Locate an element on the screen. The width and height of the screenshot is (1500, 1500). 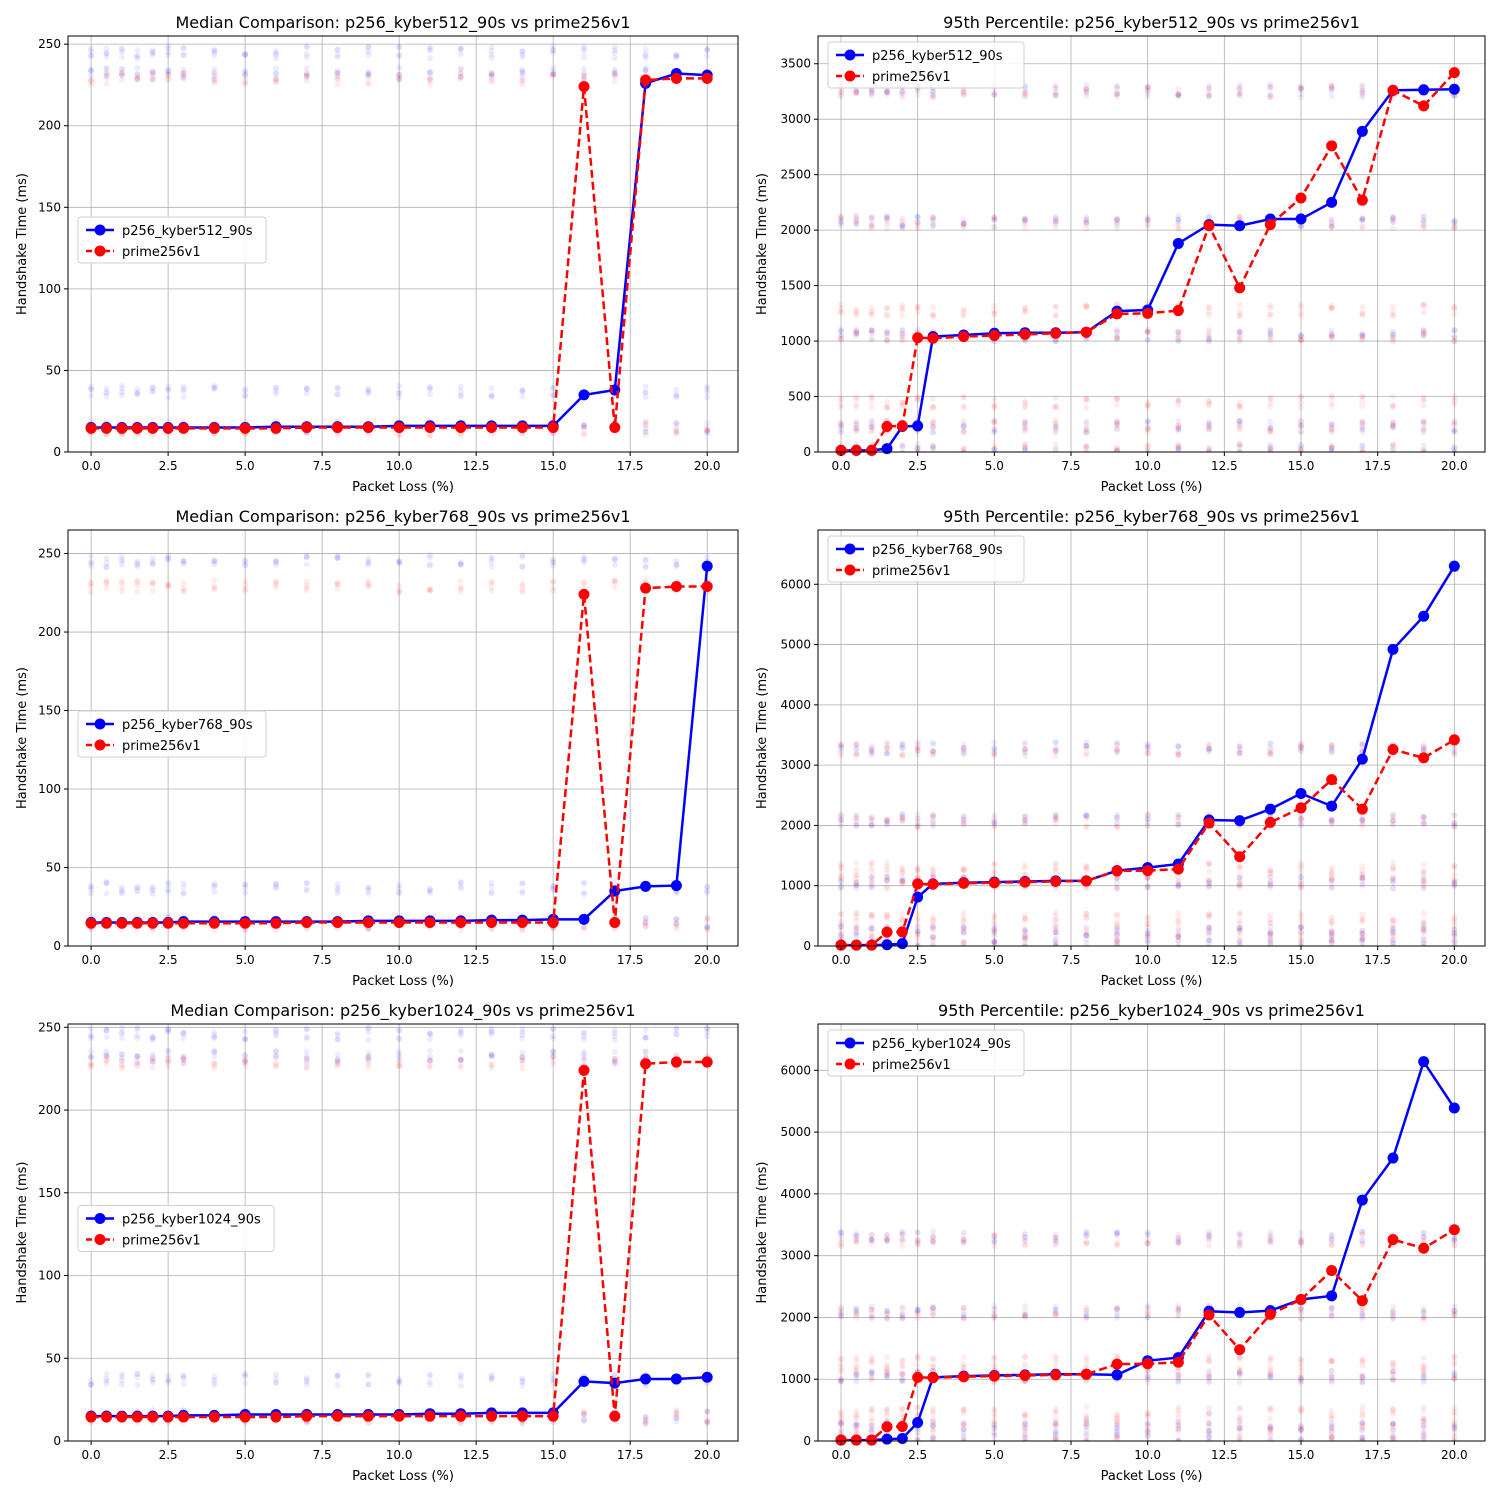
x-tick-label: 0.0 is located at coordinates (91, 466).